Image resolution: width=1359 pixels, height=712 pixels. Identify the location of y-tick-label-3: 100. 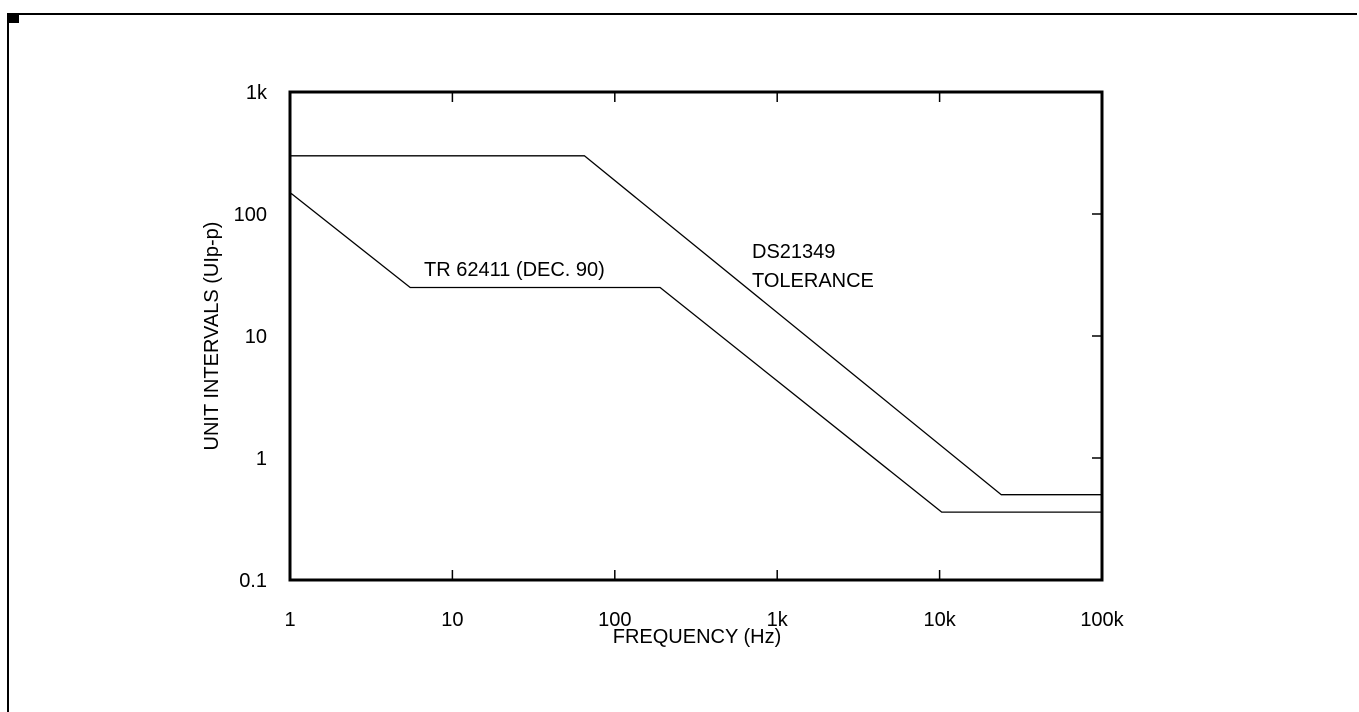
(250, 215).